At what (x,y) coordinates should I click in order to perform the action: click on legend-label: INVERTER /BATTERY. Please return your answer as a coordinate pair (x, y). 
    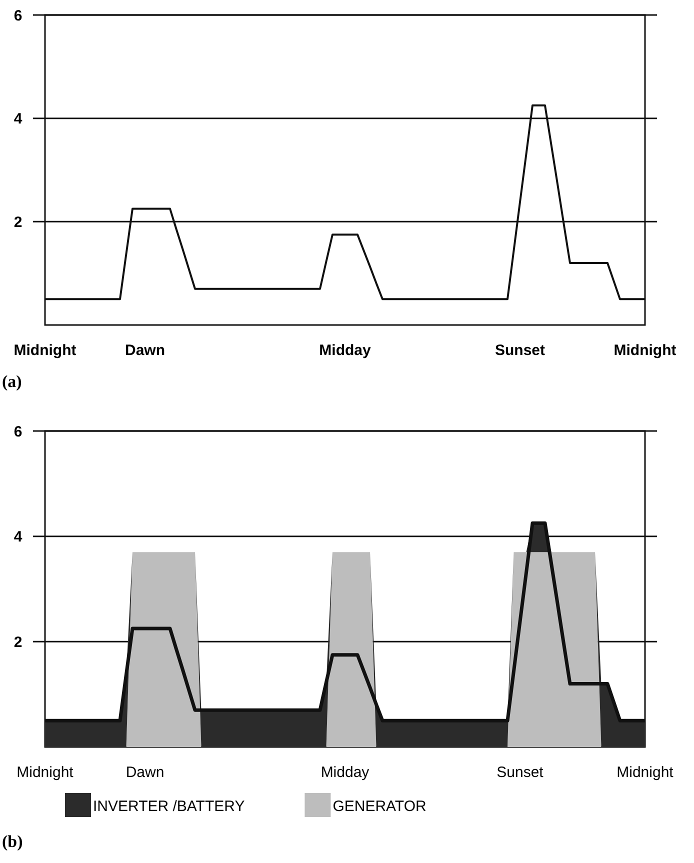
    Looking at the image, I should click on (169, 806).